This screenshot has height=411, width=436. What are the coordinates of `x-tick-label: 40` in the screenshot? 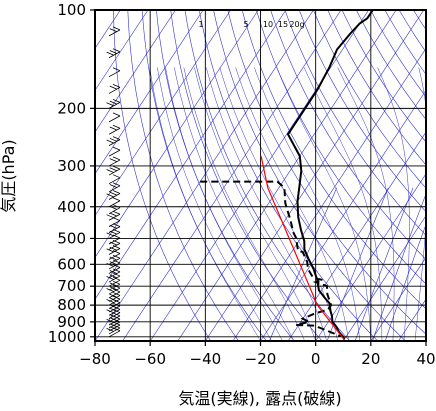 It's located at (425, 359).